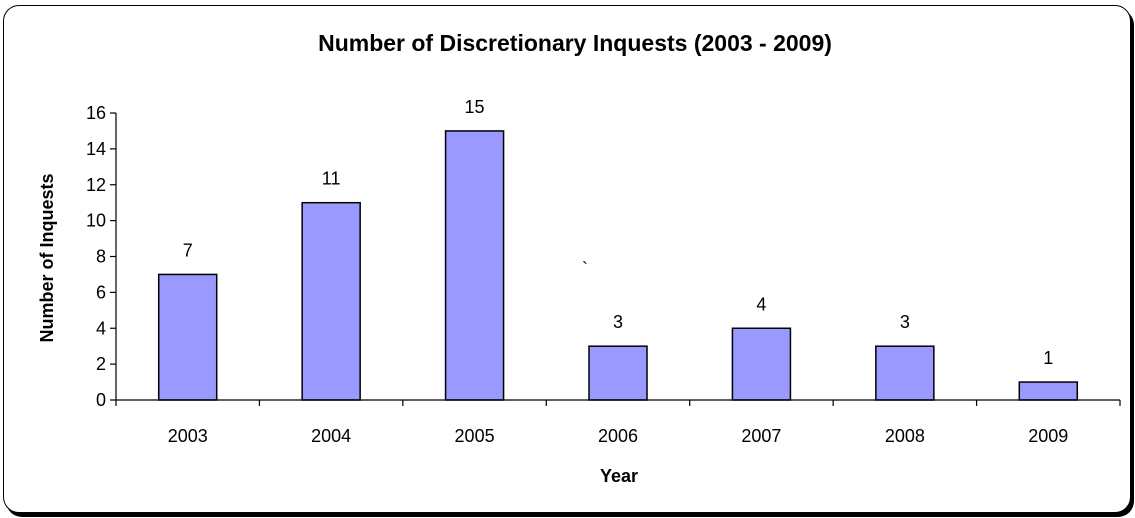  Describe the element at coordinates (188, 250) in the screenshot. I see `data-label-2003: 7` at that location.